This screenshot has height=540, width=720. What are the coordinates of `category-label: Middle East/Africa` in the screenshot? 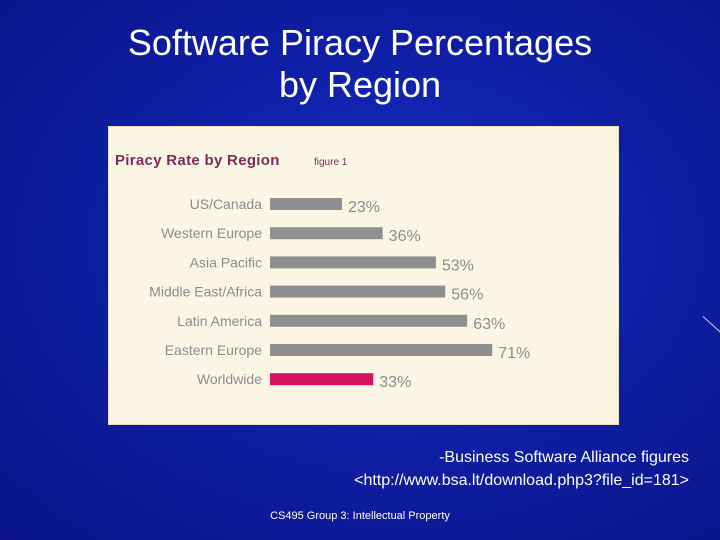 It's located at (205, 292).